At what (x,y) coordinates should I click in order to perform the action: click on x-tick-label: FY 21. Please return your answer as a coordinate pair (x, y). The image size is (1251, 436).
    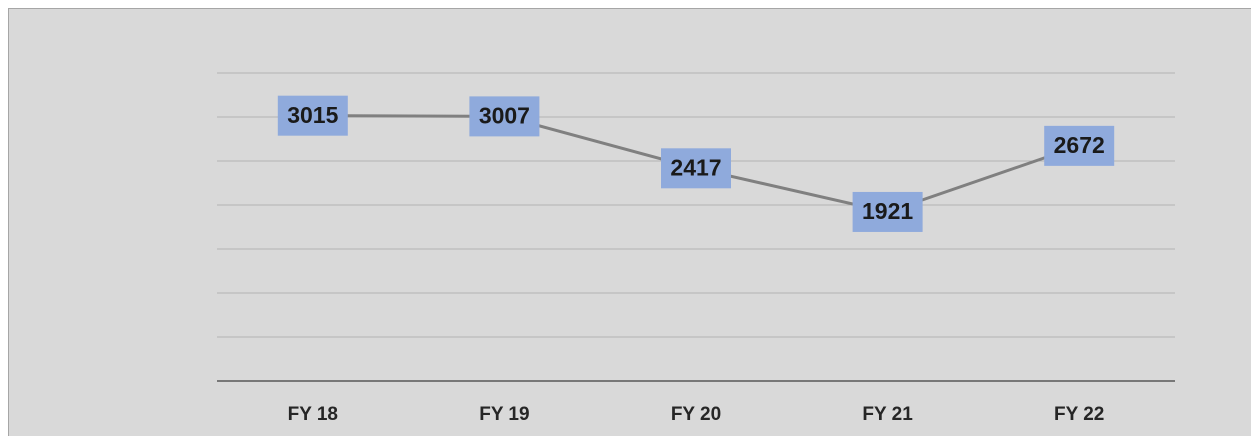
    Looking at the image, I should click on (887, 414).